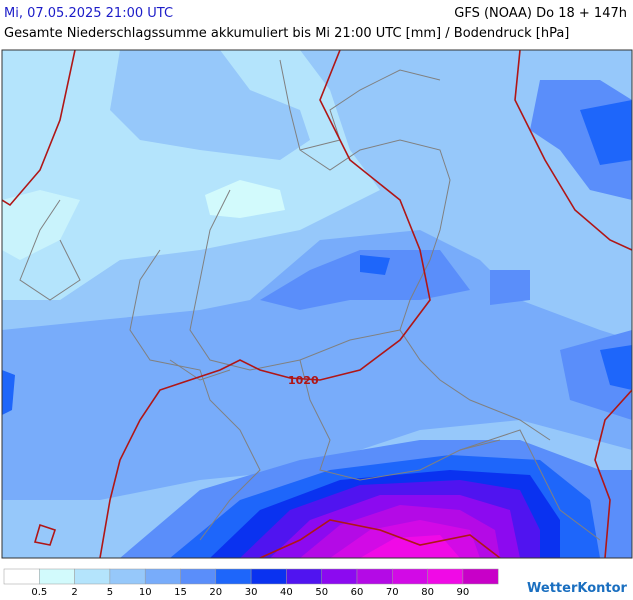  What do you see at coordinates (145, 592) in the screenshot?
I see `legend-label: 10` at bounding box center [145, 592].